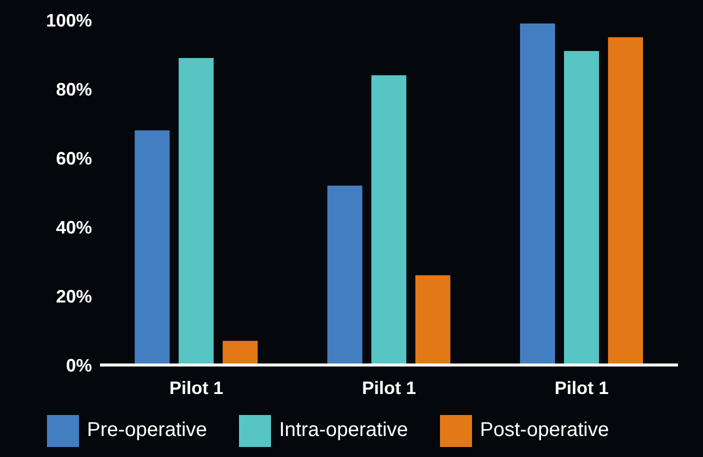 This screenshot has width=703, height=457. Describe the element at coordinates (74, 296) in the screenshot. I see `y-tick-label: 20%` at that location.